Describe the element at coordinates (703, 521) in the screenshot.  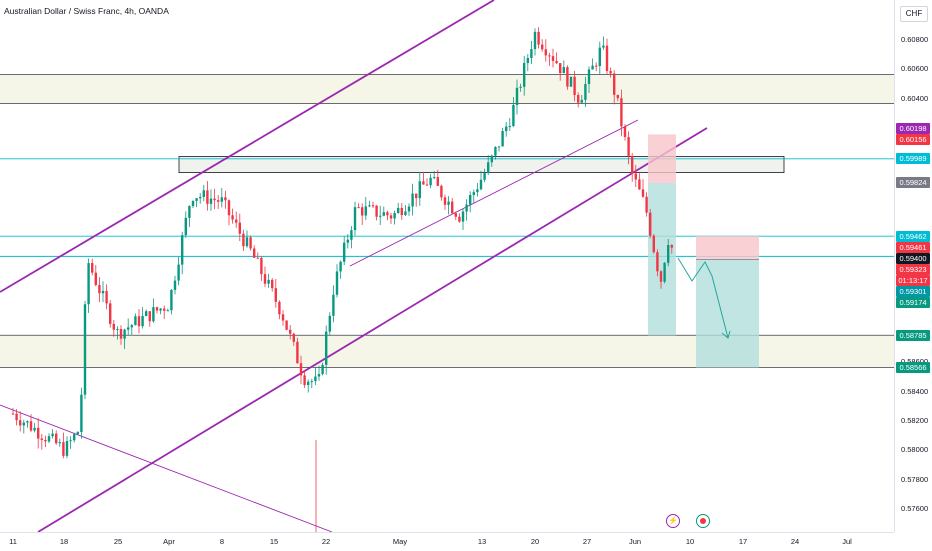
I see `dividend-icon` at that location.